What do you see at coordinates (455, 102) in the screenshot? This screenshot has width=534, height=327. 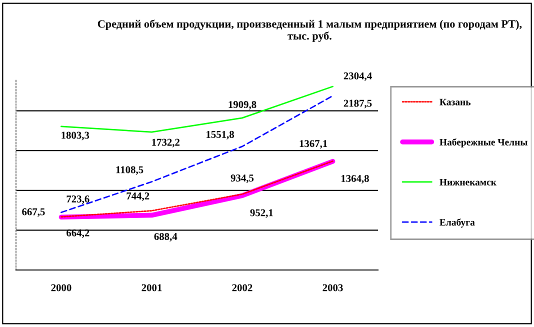 I see `legend-label: Казань` at bounding box center [455, 102].